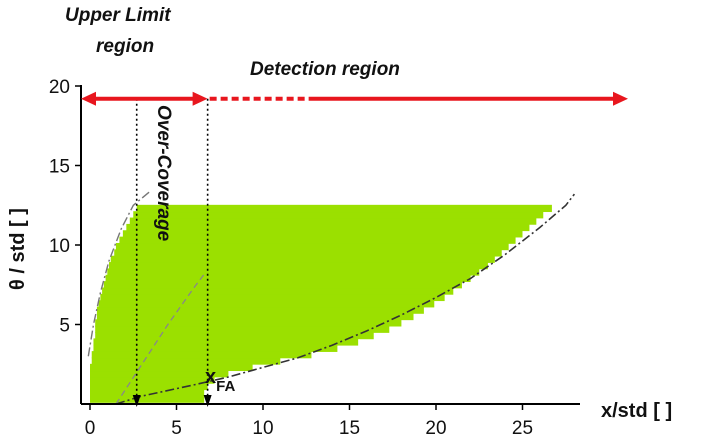  Describe the element at coordinates (176, 428) in the screenshot. I see `x-tick-label-1: 5` at that location.